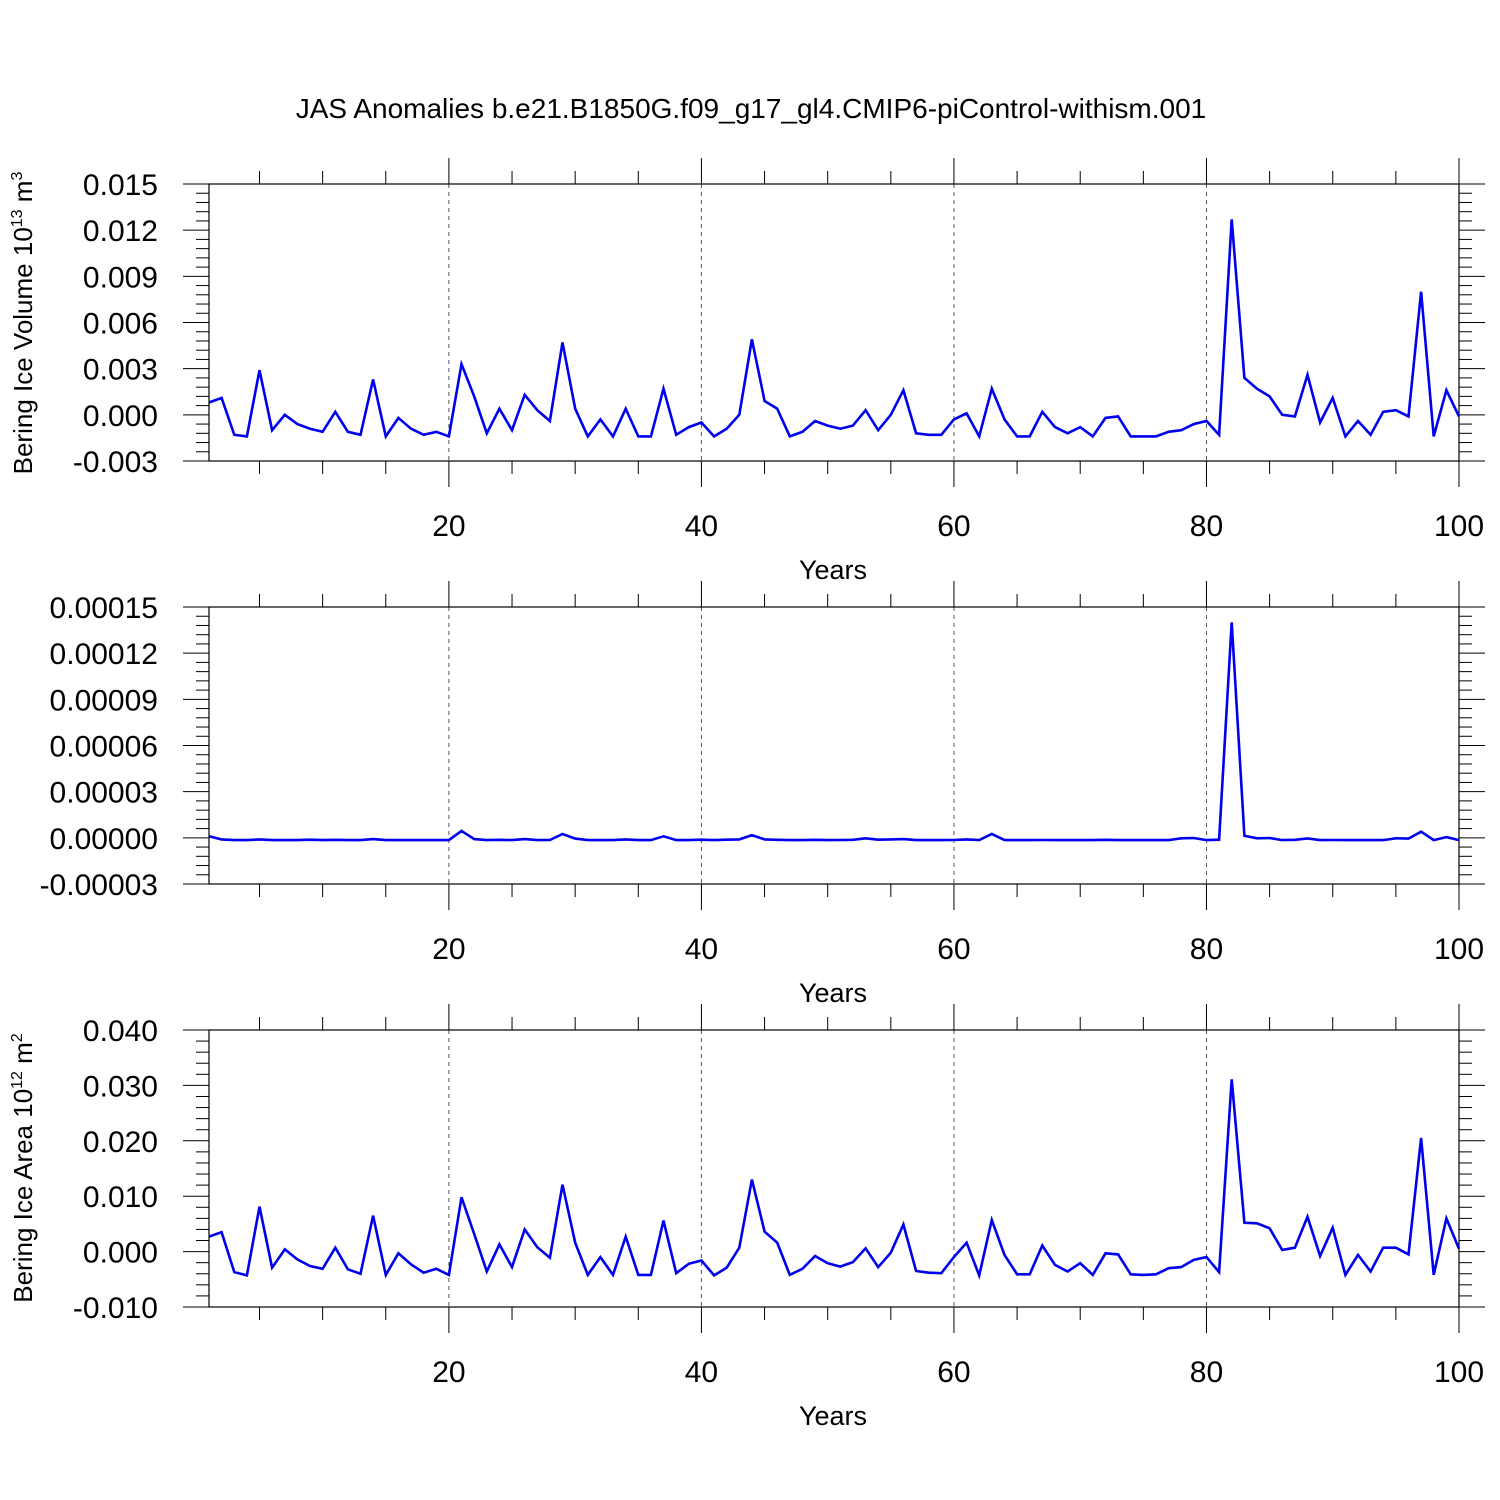 The width and height of the screenshot is (1500, 1500). What do you see at coordinates (17, 1080) in the screenshot?
I see `y-axis-title-part: 12` at bounding box center [17, 1080].